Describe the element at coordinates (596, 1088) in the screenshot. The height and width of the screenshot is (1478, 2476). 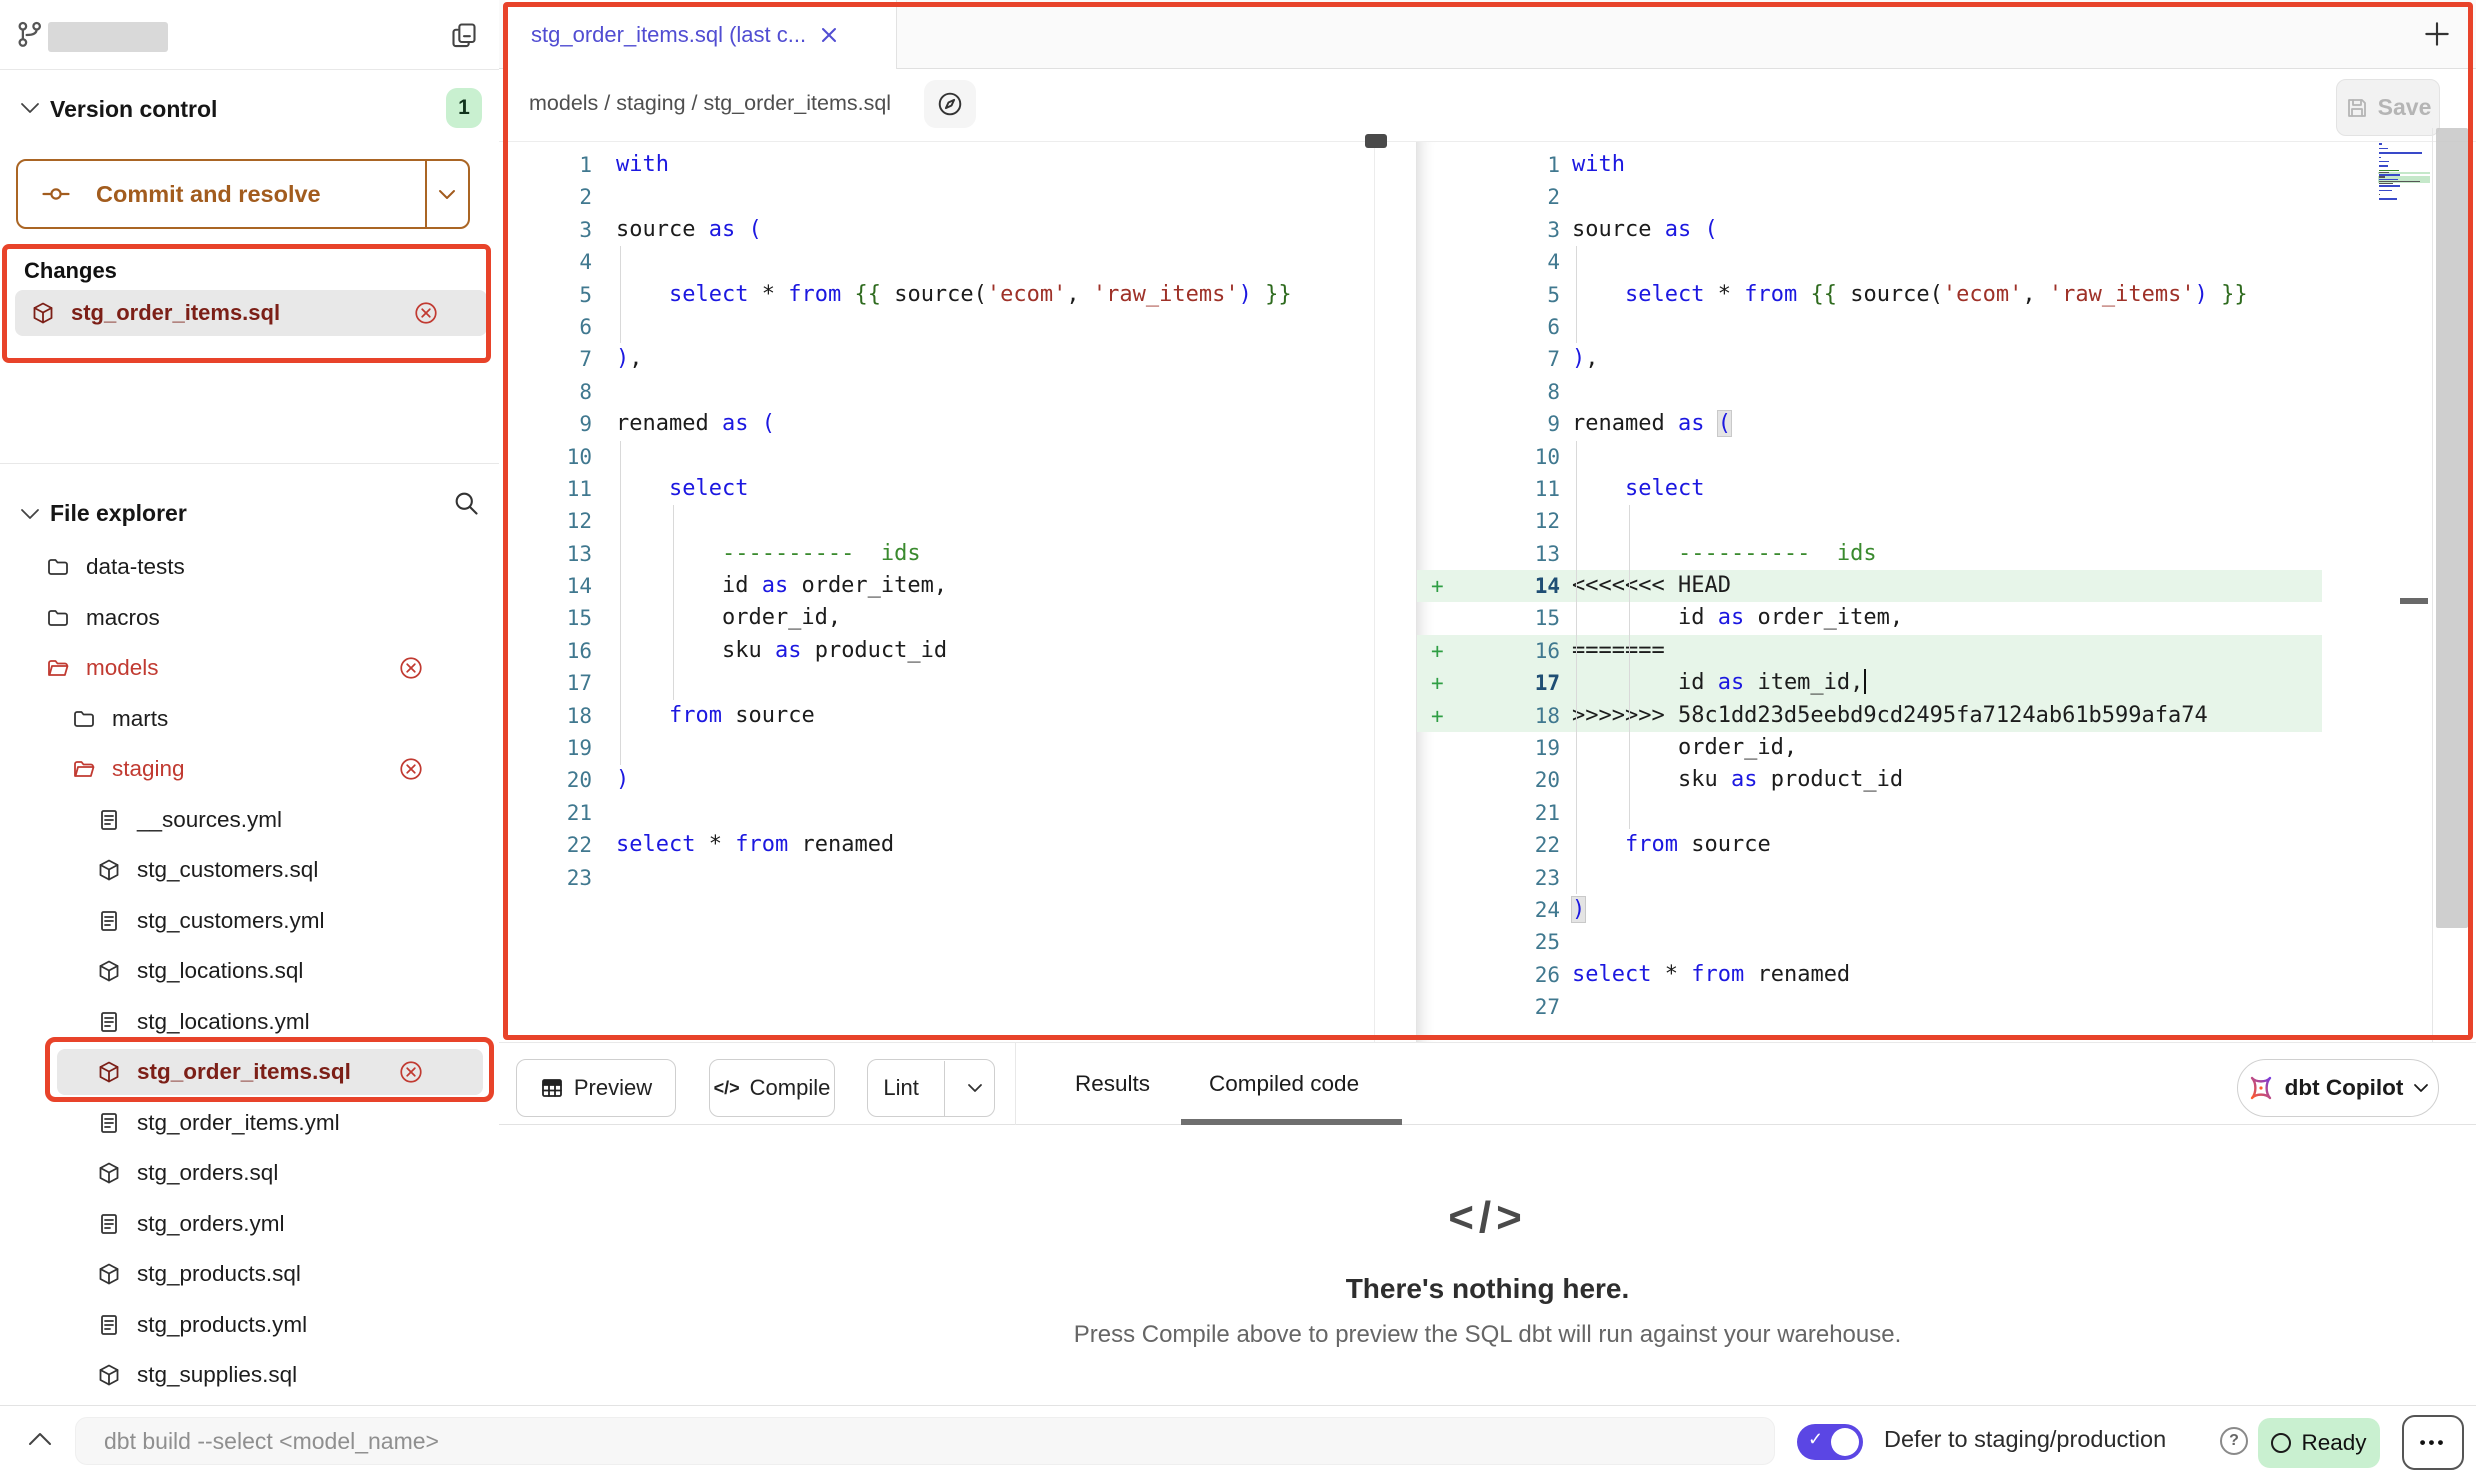
I see `preview-button: Preview` at that location.